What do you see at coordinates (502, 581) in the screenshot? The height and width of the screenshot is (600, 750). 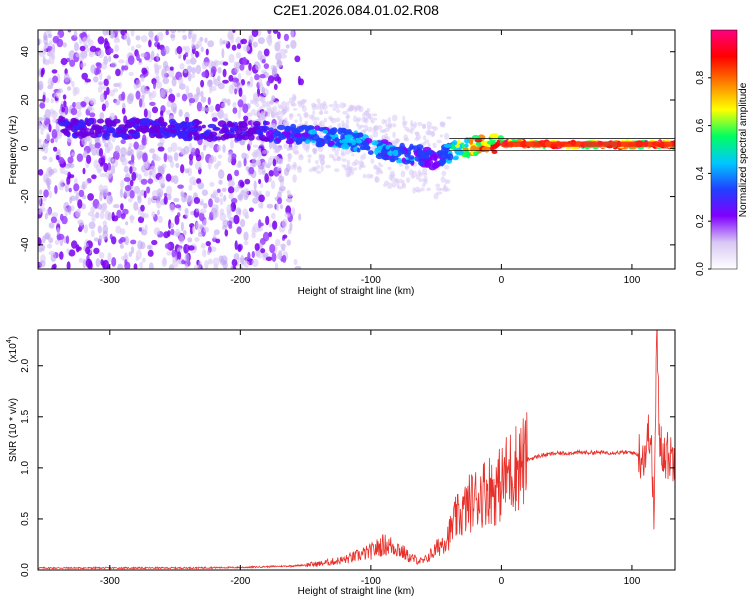 I see `snr-x-tick-label: 0` at bounding box center [502, 581].